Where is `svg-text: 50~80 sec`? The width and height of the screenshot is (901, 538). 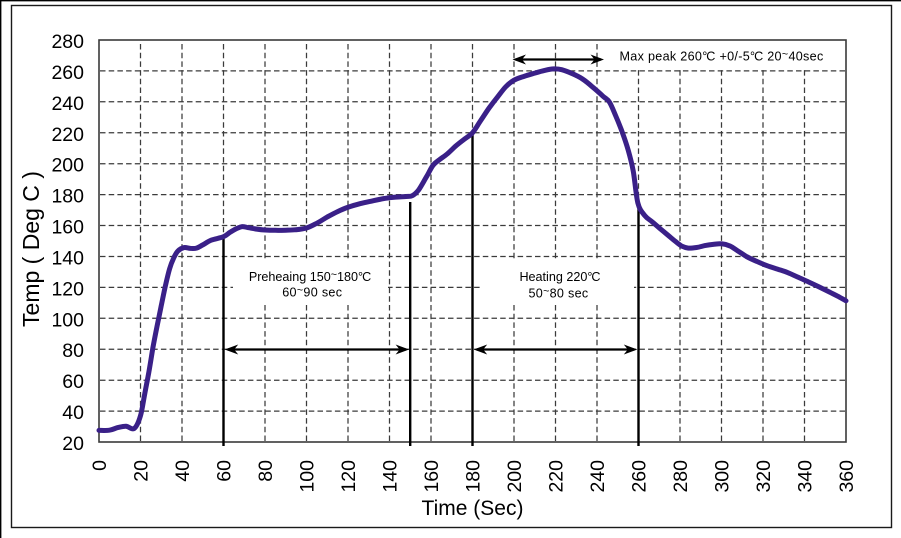
svg-text: 50~80 sec is located at coordinates (558, 292).